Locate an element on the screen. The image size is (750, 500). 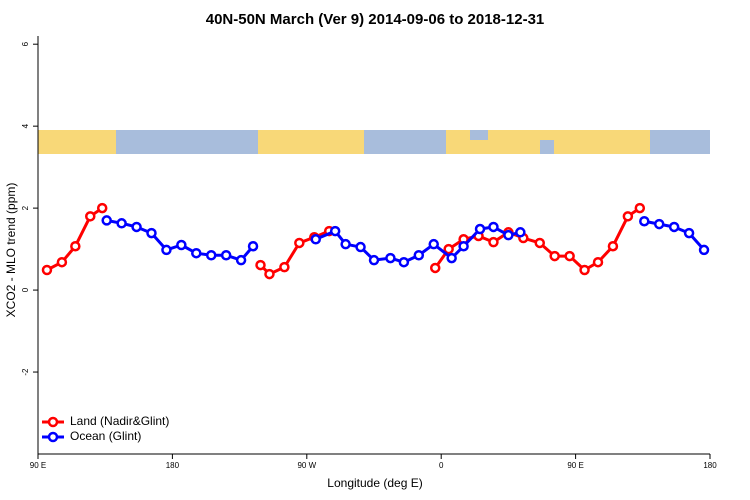
x-axis-label: Longitude (deg E) is located at coordinates (374, 483).